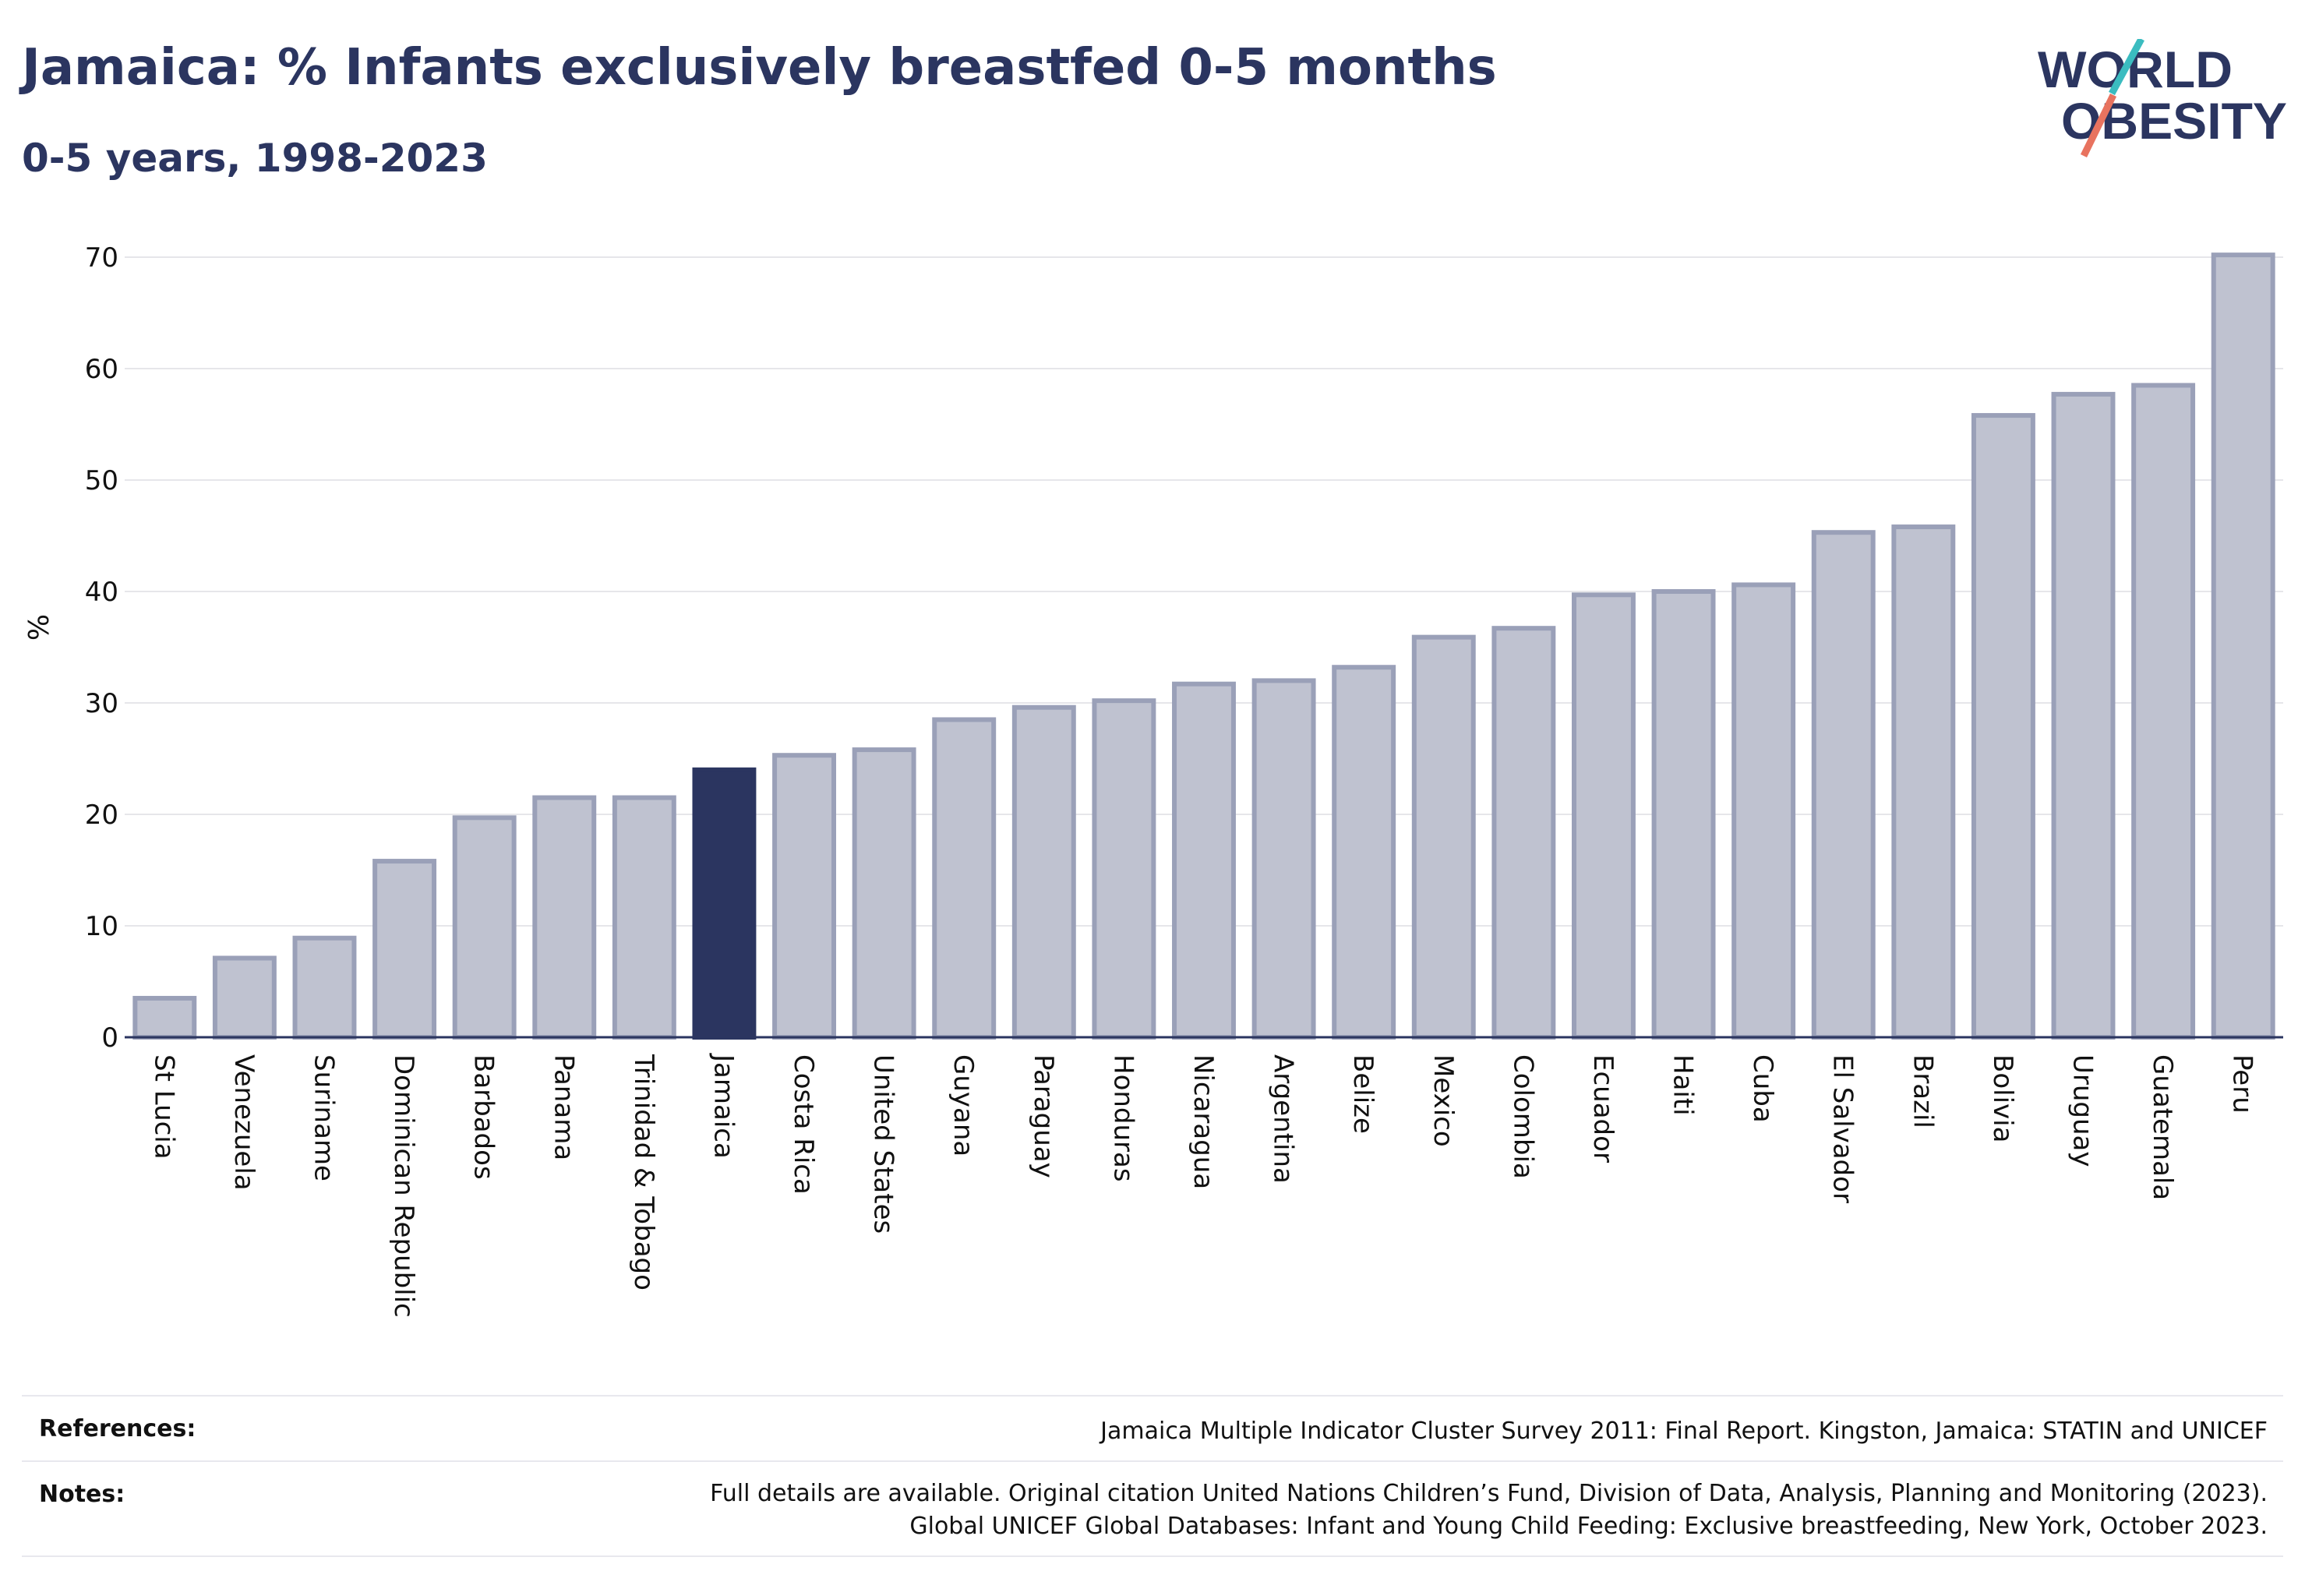 The image size is (2305, 1596). Describe the element at coordinates (2243, 646) in the screenshot. I see `bar-peru` at that location.